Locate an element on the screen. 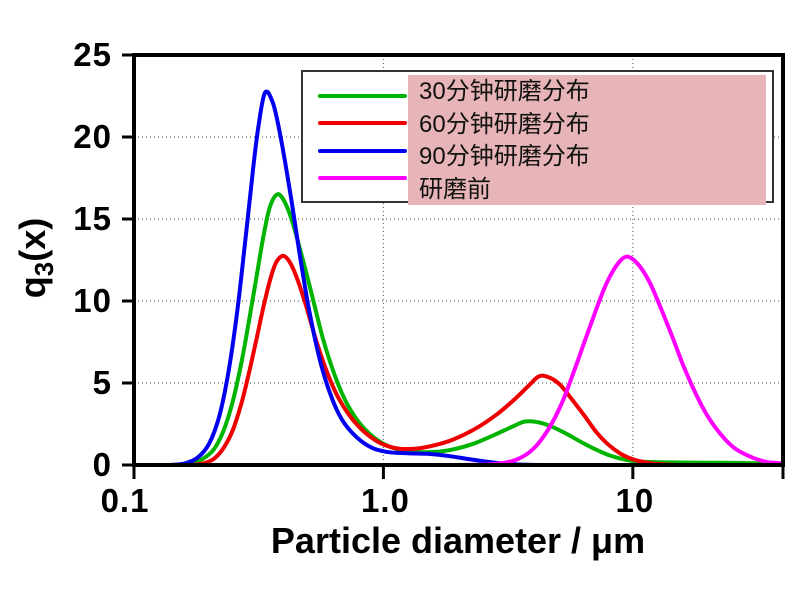 This screenshot has height=600, width=800. x-tick-label-10: 10 is located at coordinates (635, 500).